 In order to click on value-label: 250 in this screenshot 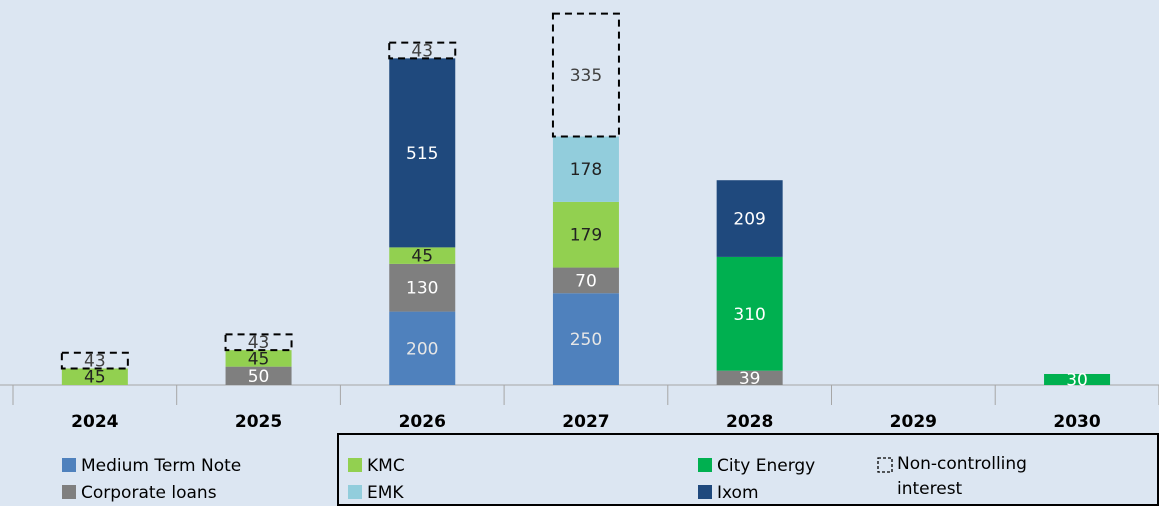, I will do `click(586, 340)`.